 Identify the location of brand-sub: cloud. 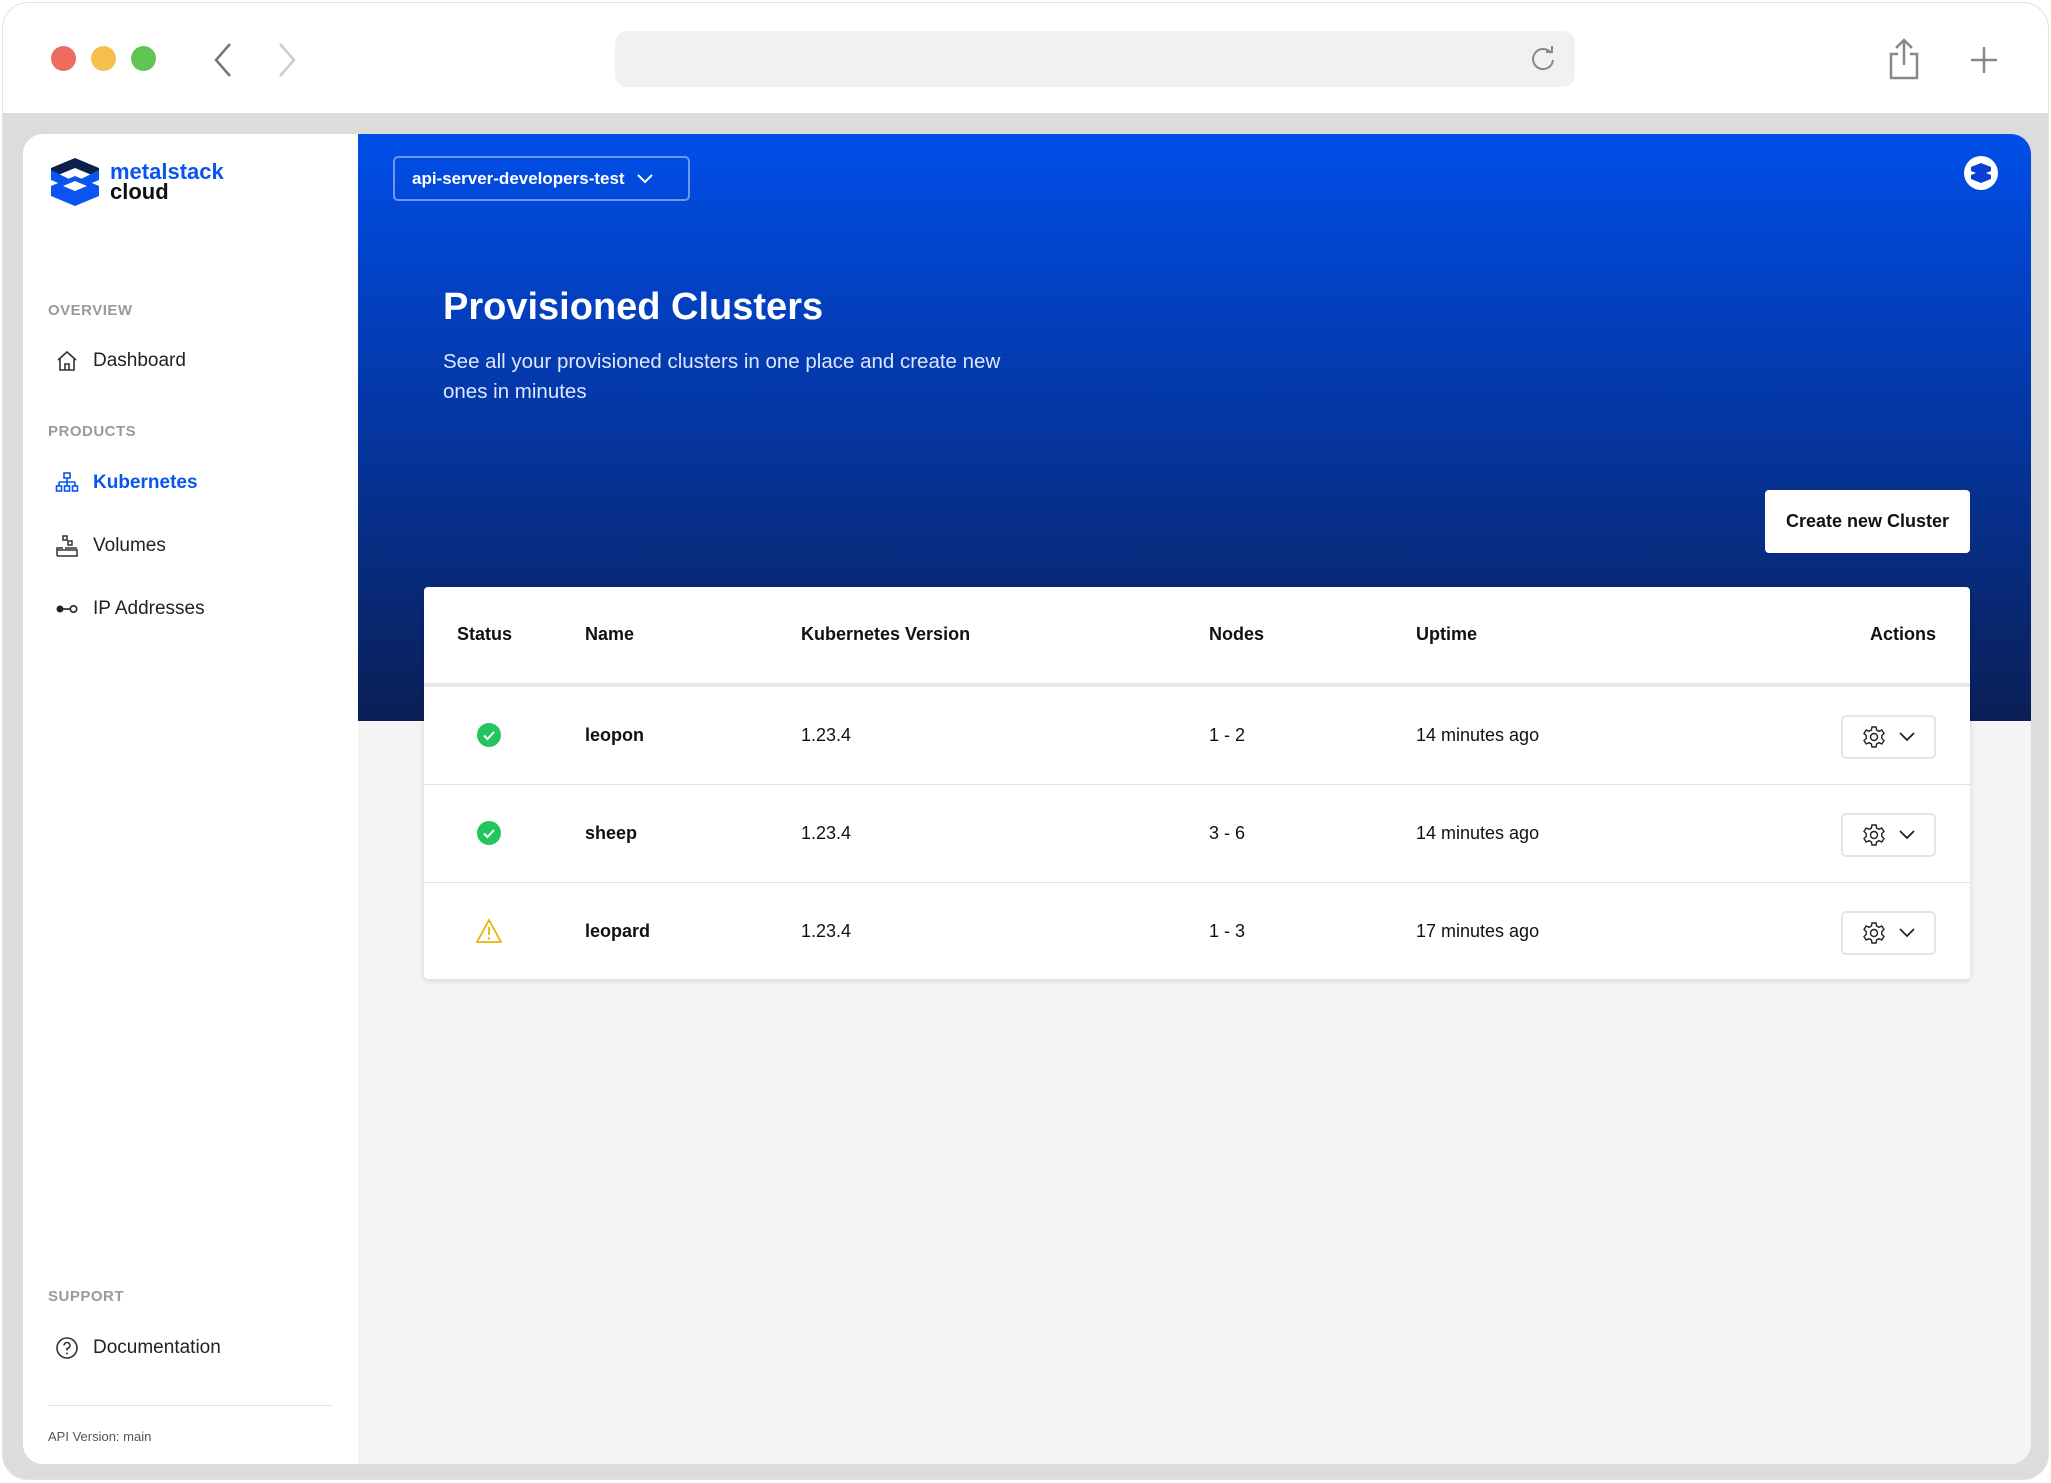
(139, 191).